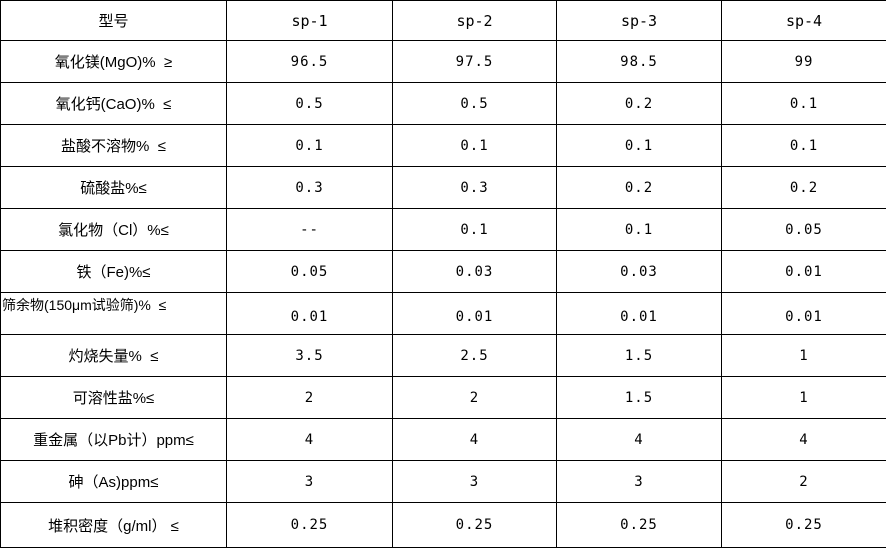  I want to click on row-label: 筛余物(150μm试验筛)% ≤, so click(114, 314).